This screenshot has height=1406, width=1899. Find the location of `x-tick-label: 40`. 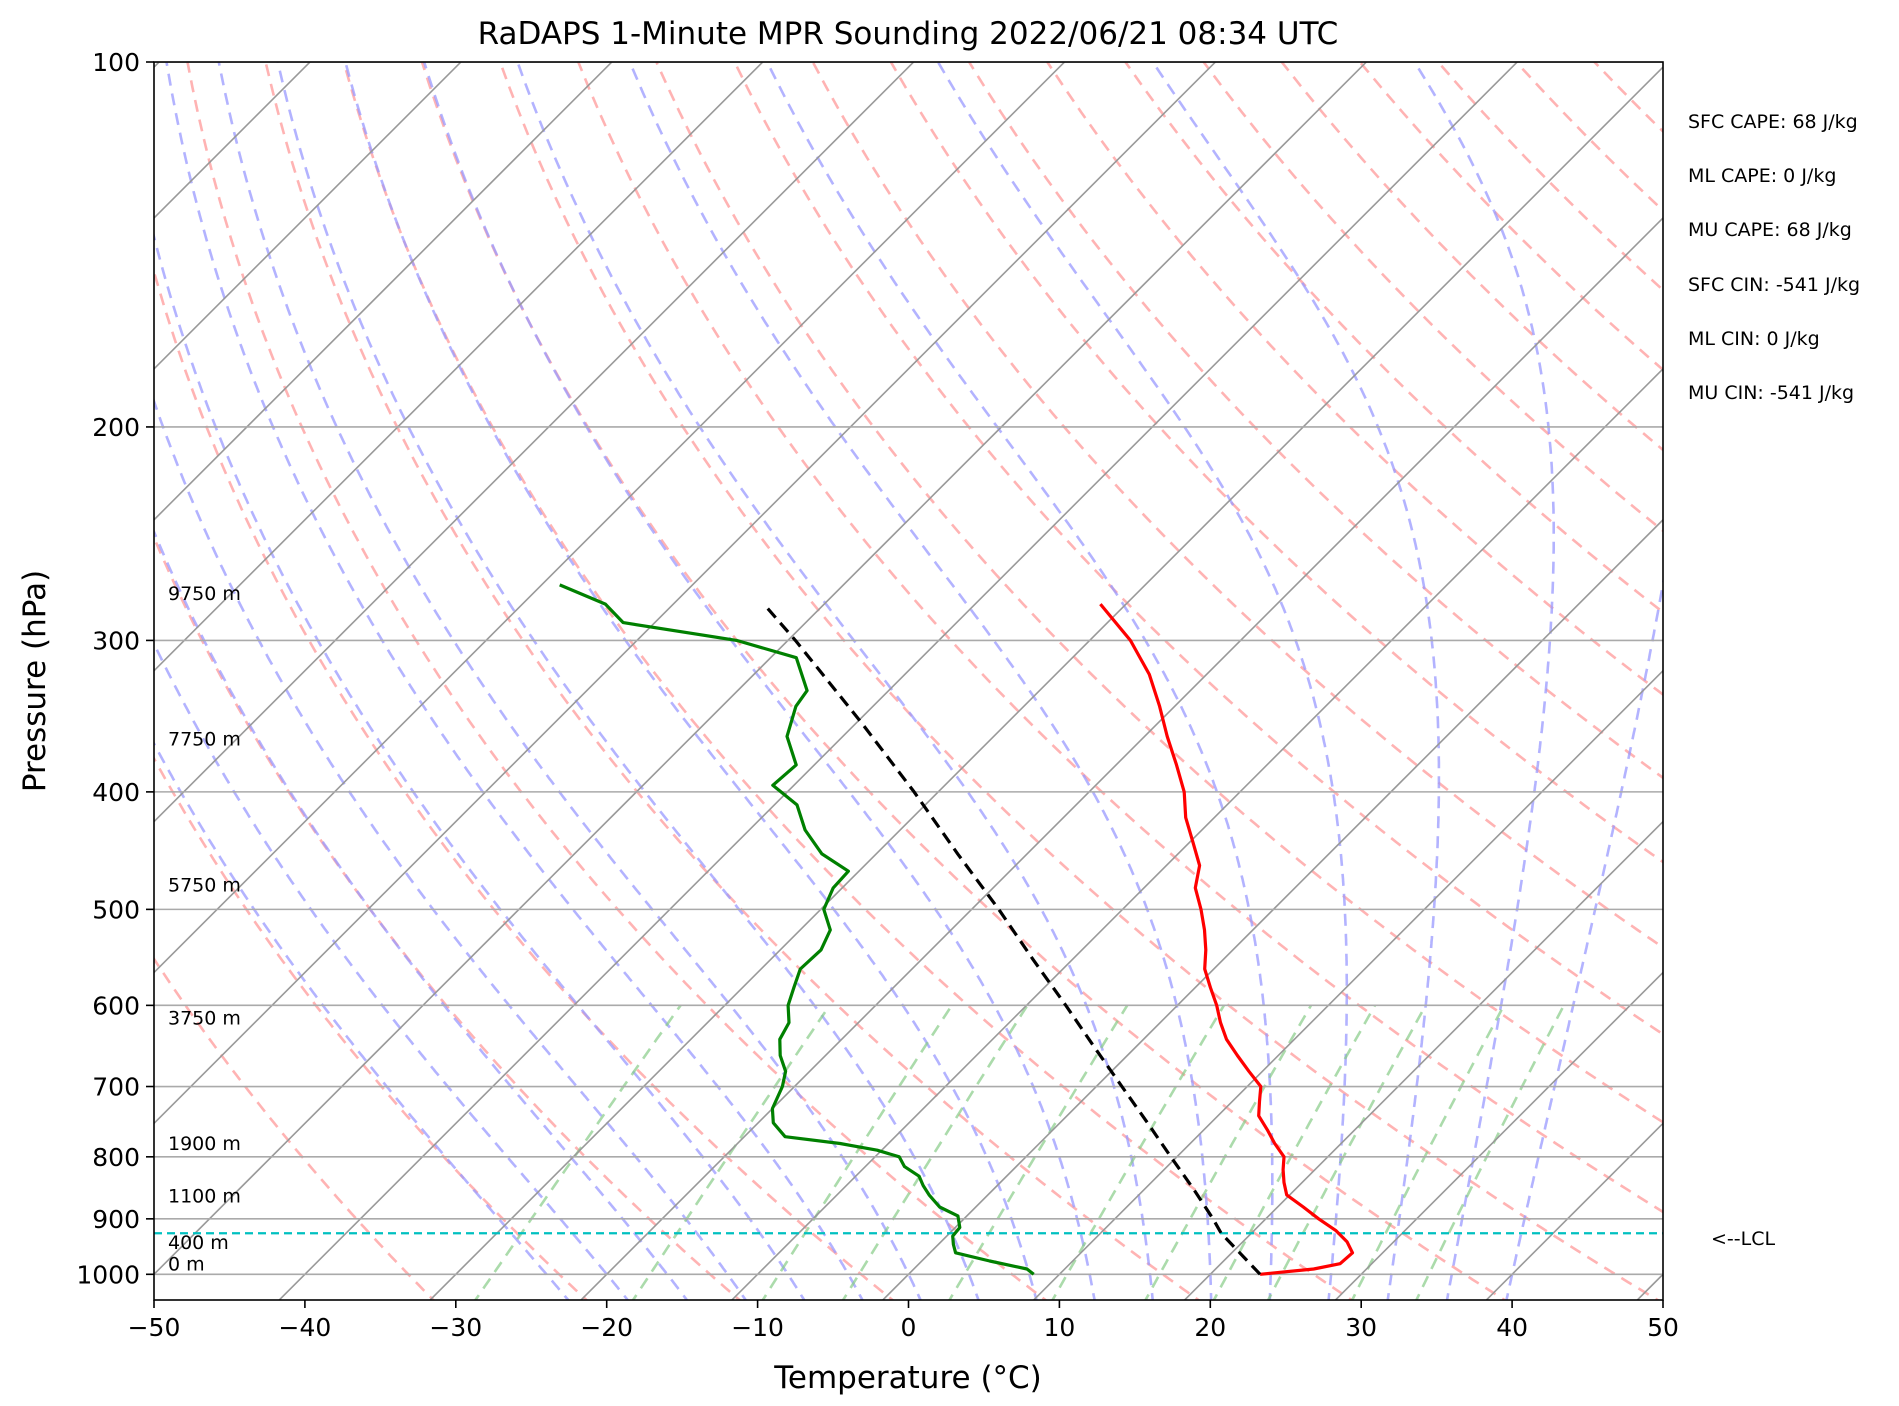

x-tick-label: 40 is located at coordinates (1512, 1327).